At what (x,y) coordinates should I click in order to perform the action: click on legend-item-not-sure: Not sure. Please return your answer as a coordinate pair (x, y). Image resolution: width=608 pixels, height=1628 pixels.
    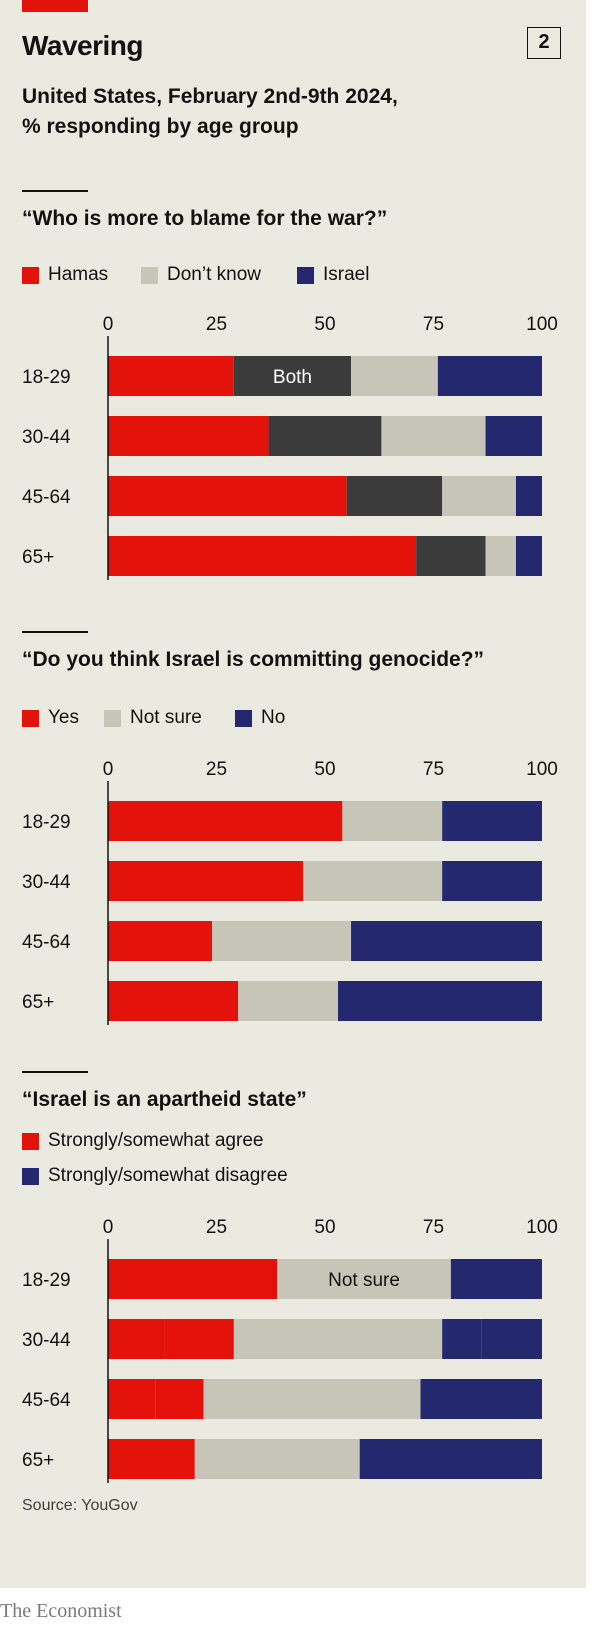
    Looking at the image, I should click on (153, 718).